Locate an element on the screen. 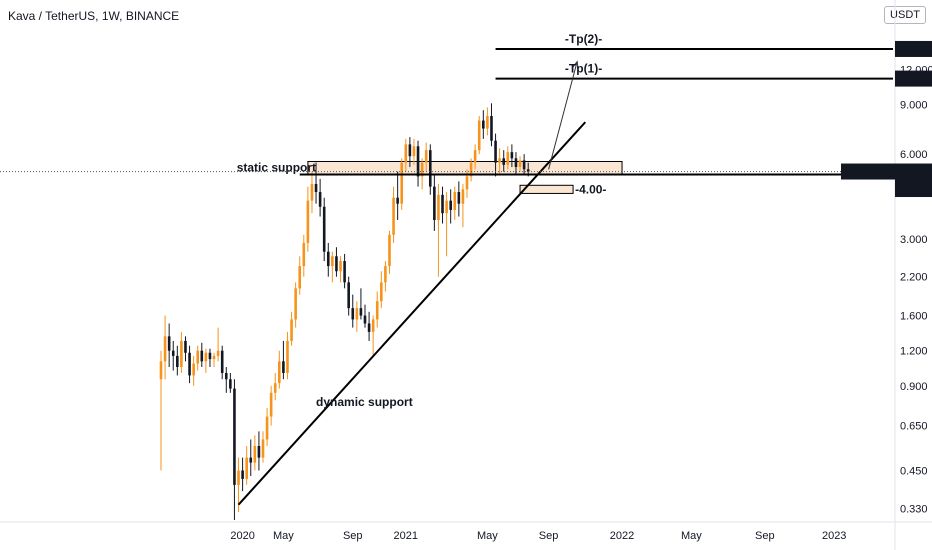 Image resolution: width=932 pixels, height=550 pixels. tp1-label: -Tp(1)- is located at coordinates (583, 69).